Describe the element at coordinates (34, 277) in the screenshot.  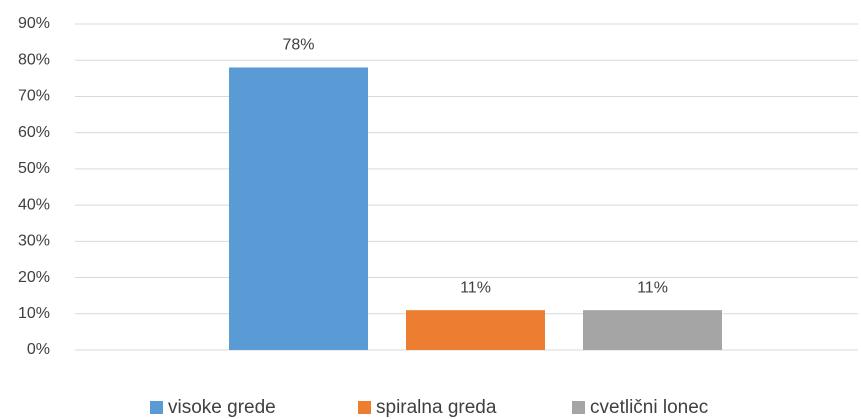
I see `y-tick-label: 20%` at that location.